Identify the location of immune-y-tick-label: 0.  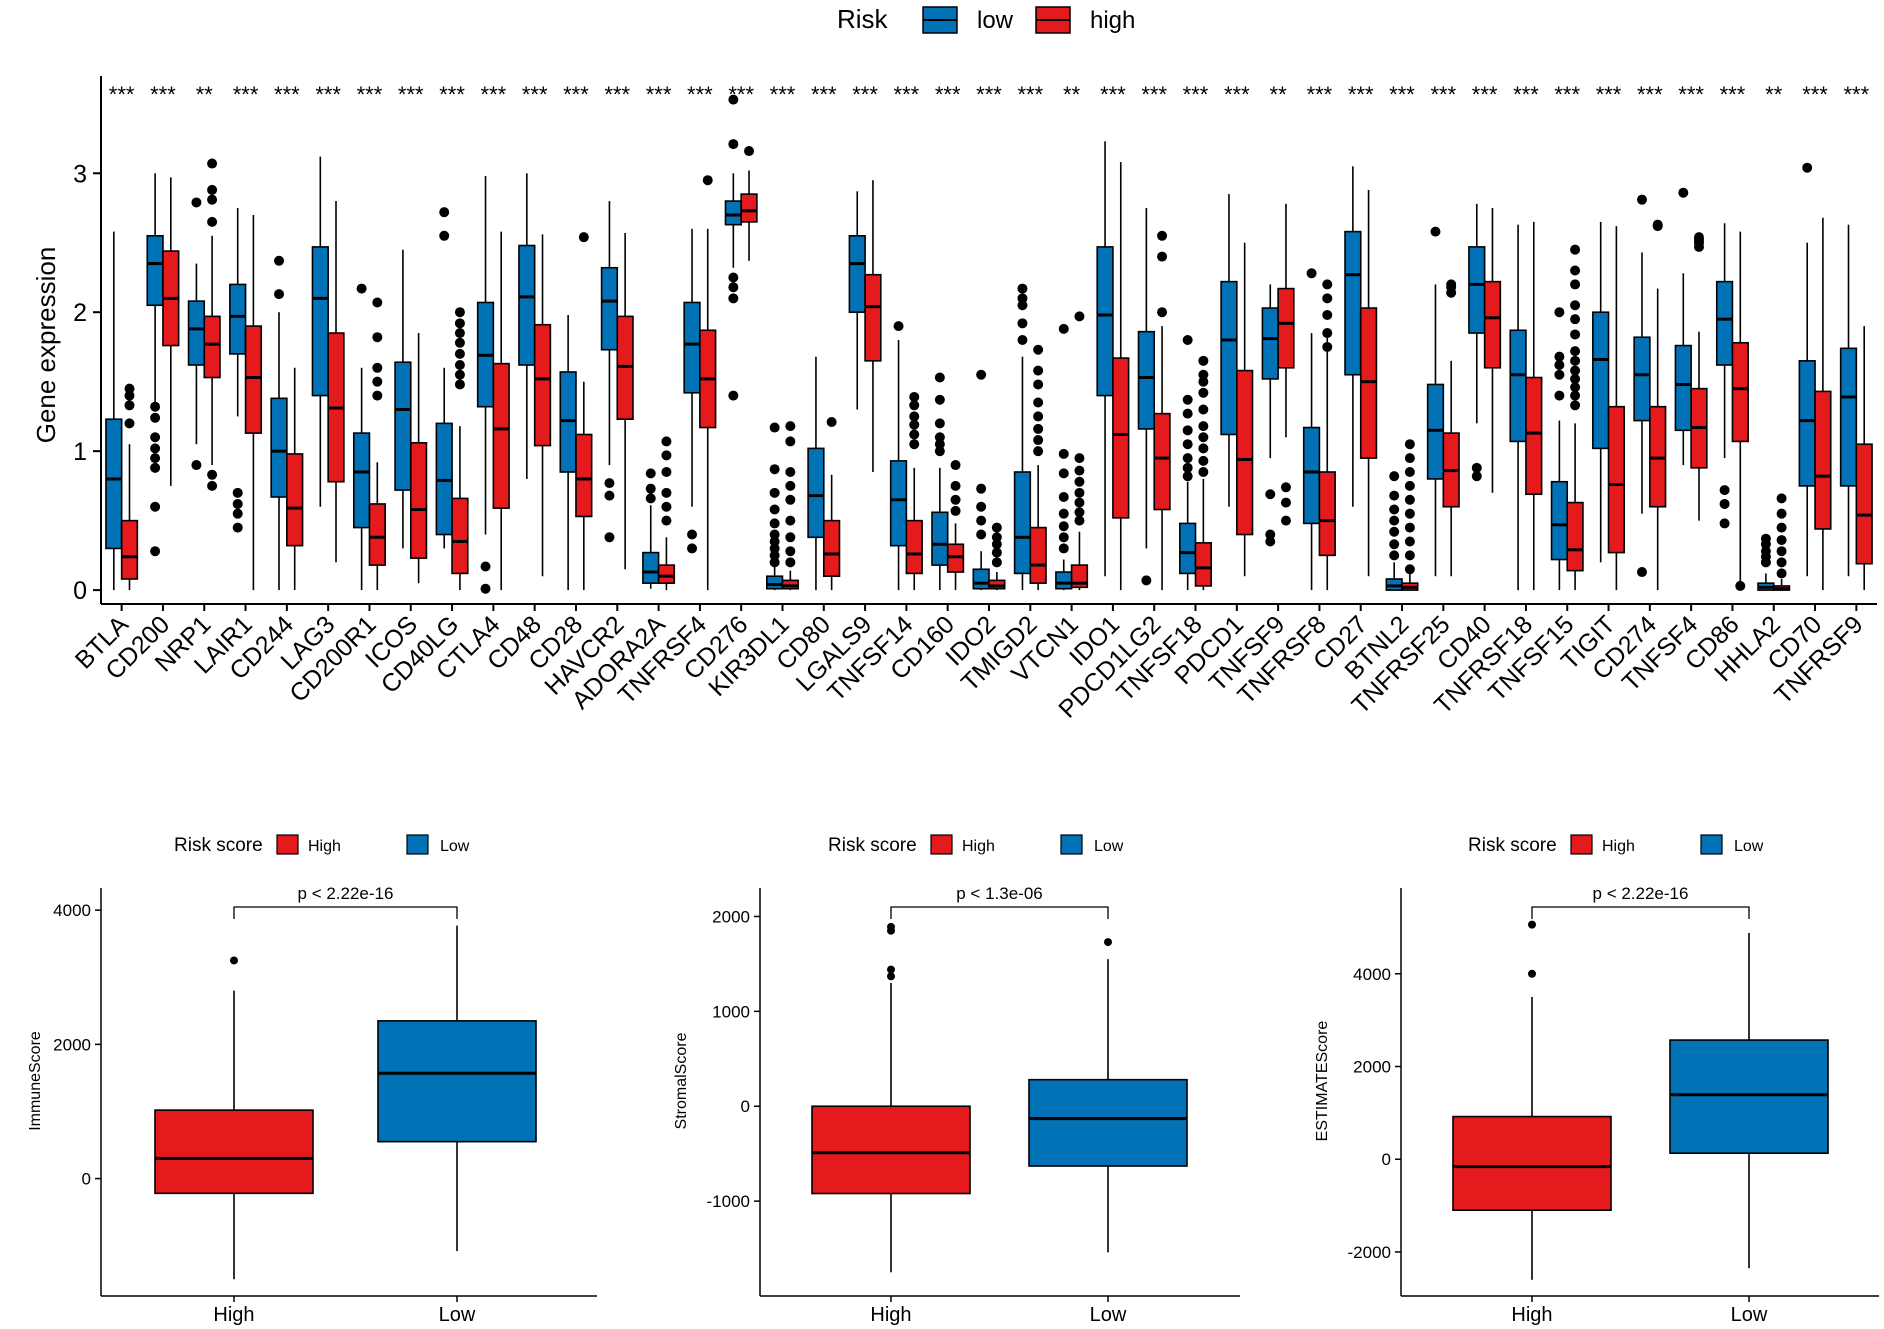
(86, 1179).